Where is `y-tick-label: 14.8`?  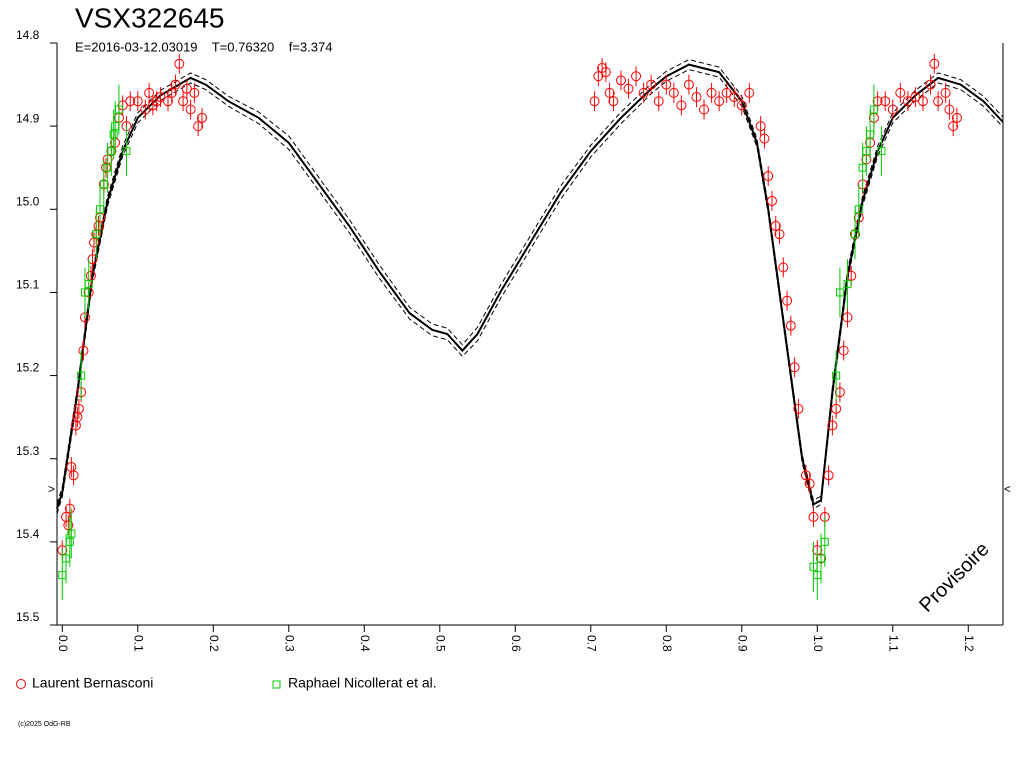
y-tick-label: 14.8 is located at coordinates (28, 35).